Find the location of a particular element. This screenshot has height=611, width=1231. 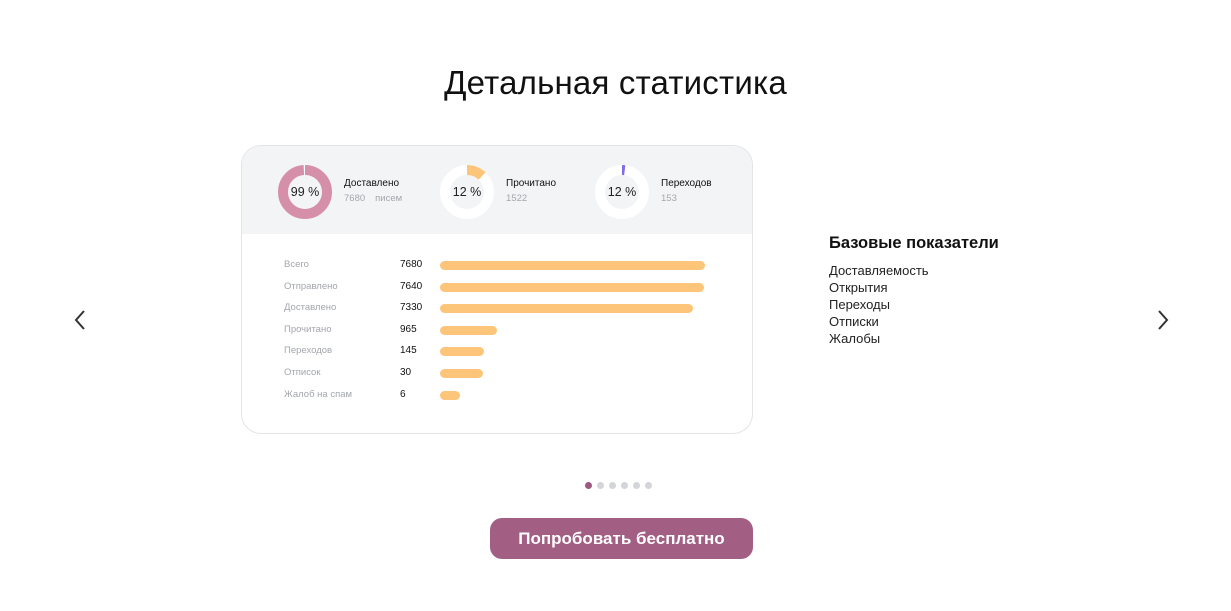

chevron-right-icon is located at coordinates (1163, 320).